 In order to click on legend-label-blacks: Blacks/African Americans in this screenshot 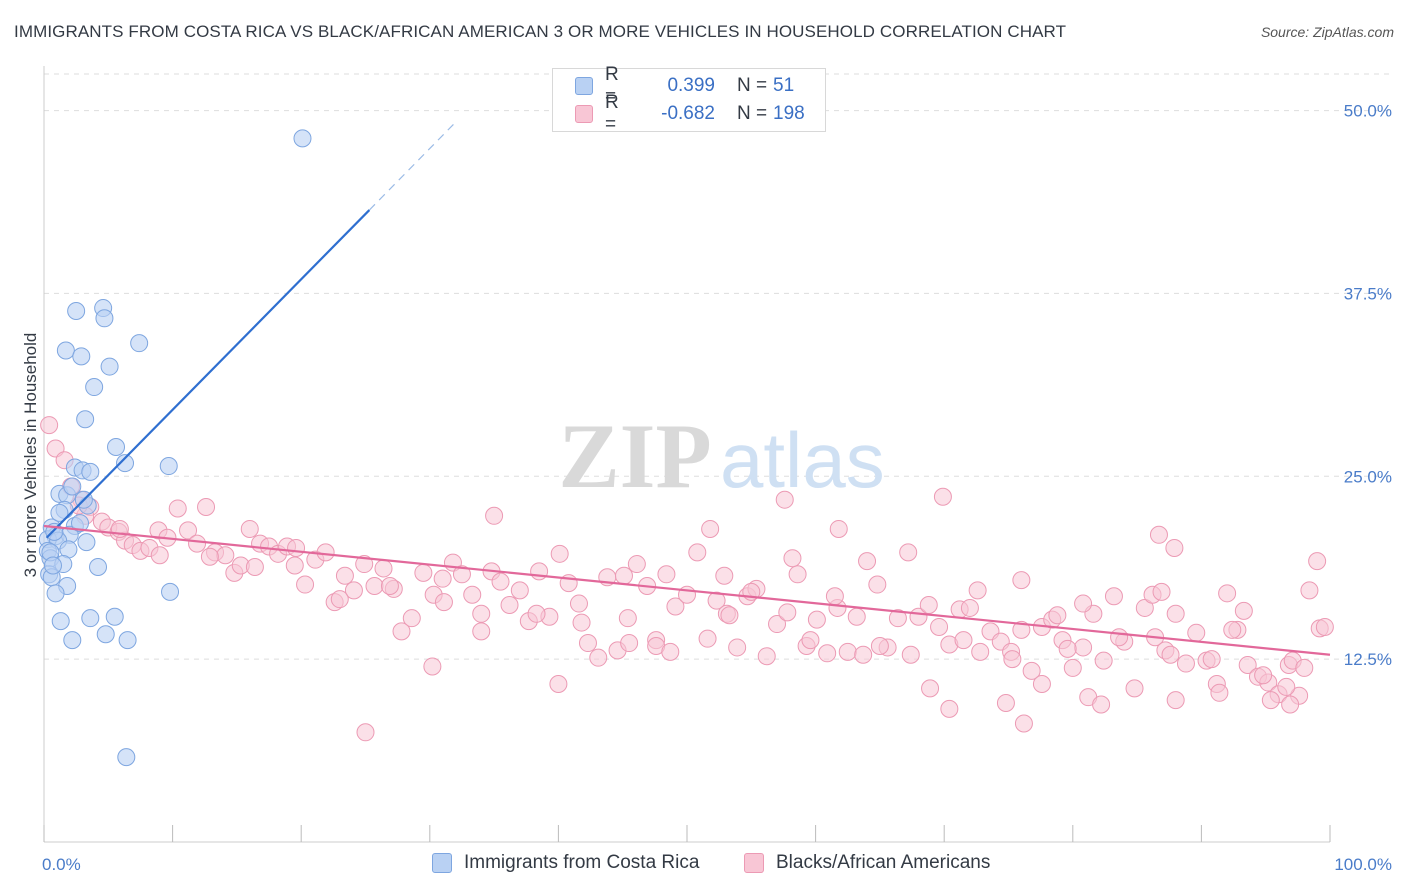, I will do `click(883, 862)`.